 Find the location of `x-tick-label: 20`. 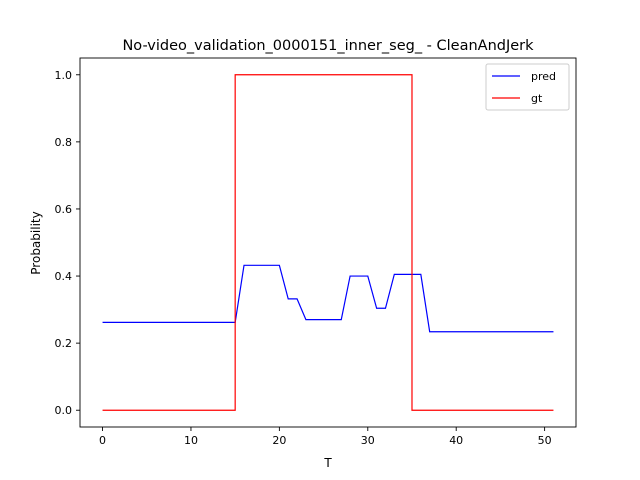

x-tick-label: 20 is located at coordinates (279, 440).